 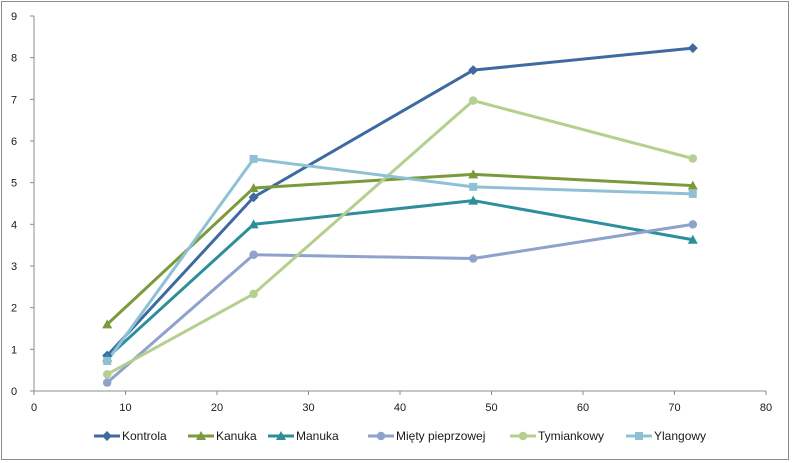 What do you see at coordinates (308, 408) in the screenshot?
I see `x-tick-label: 30` at bounding box center [308, 408].